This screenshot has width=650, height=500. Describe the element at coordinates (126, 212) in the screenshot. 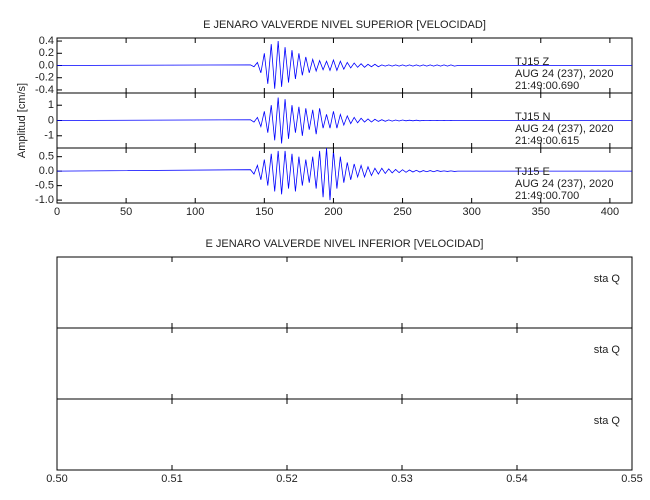

I see `x-tick-label: 50` at that location.